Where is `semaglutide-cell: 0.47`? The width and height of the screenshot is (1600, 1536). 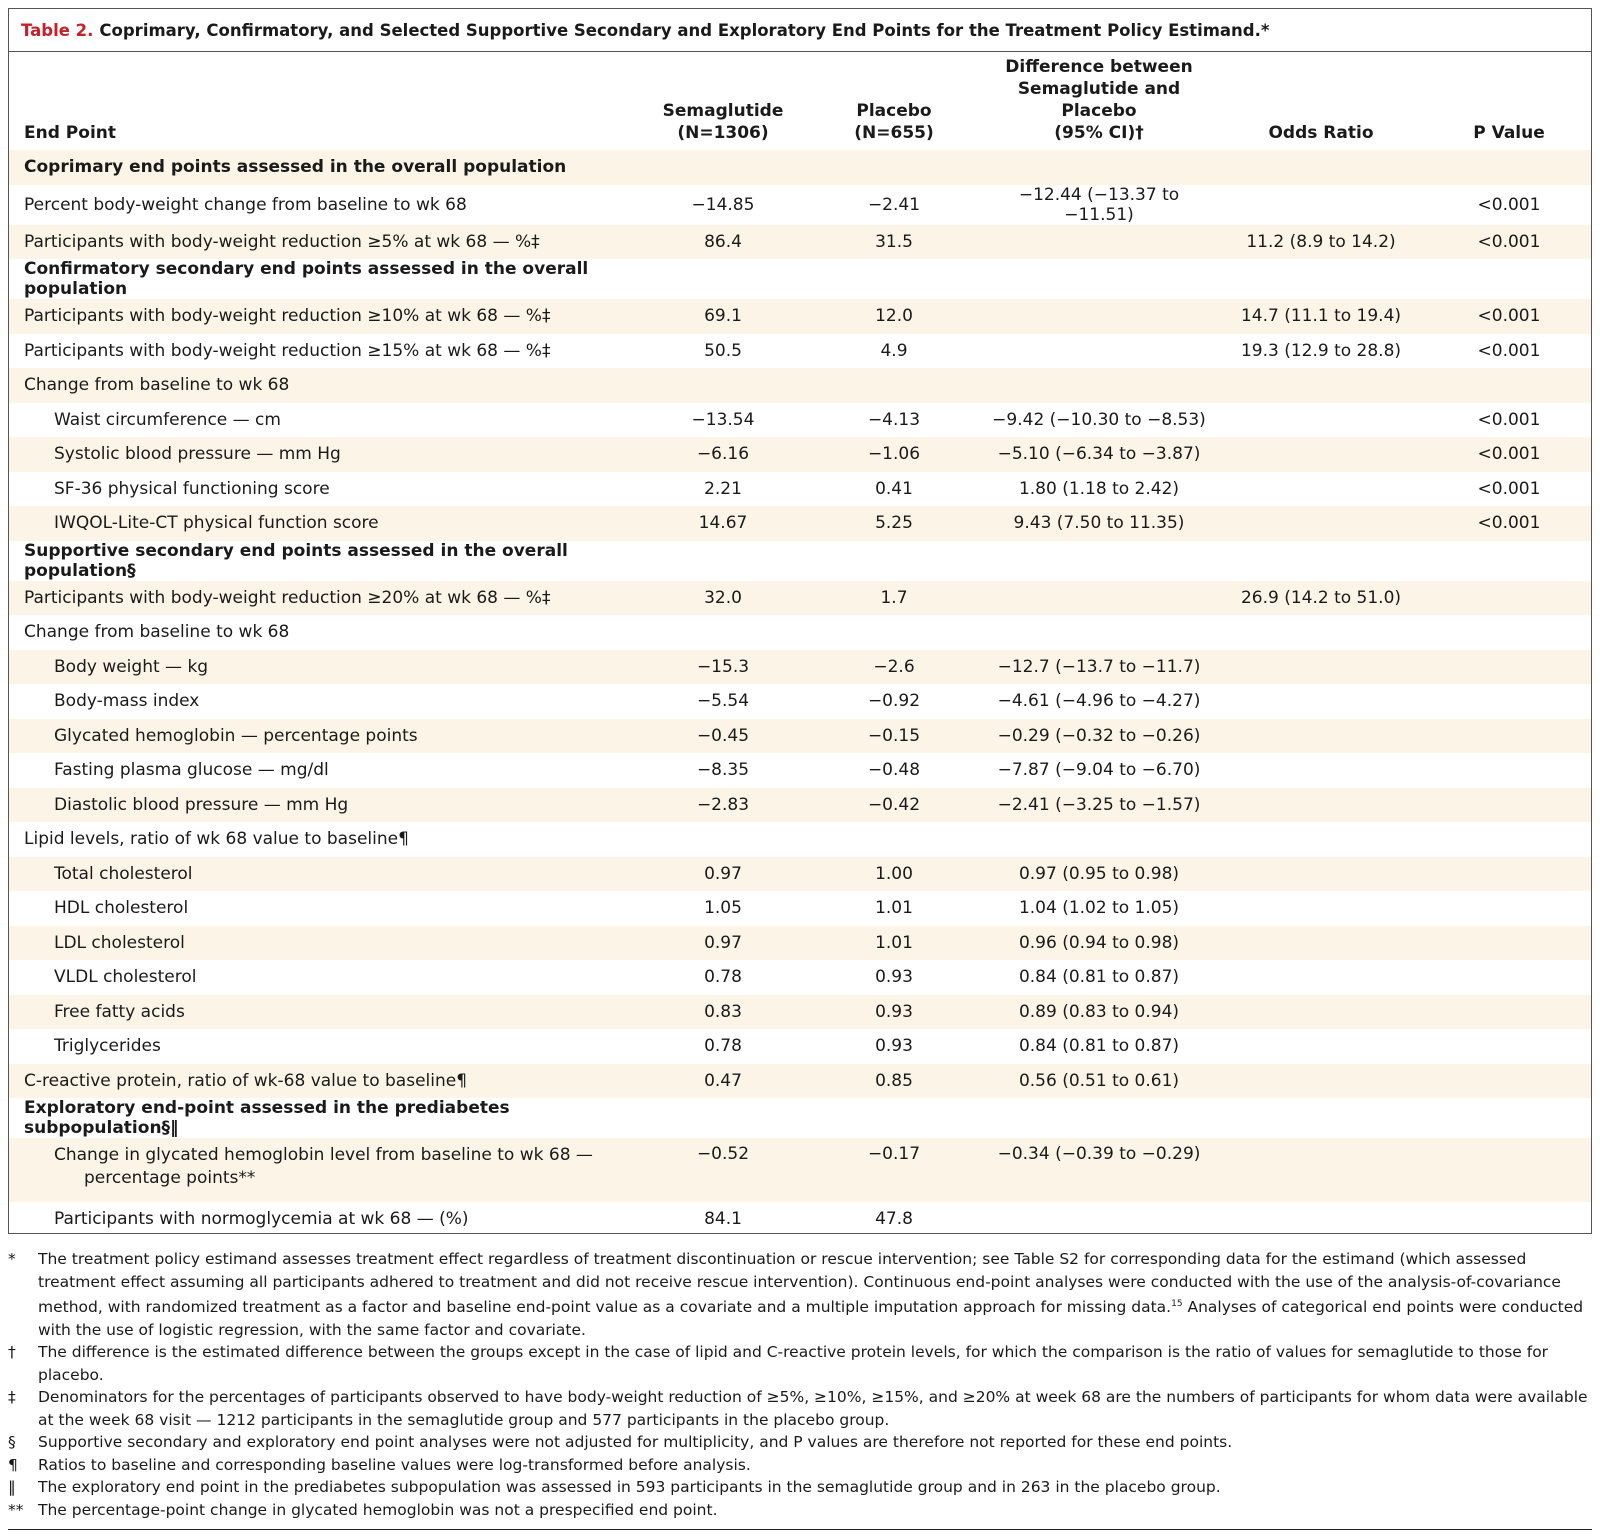 semaglutide-cell: 0.47 is located at coordinates (723, 1080).